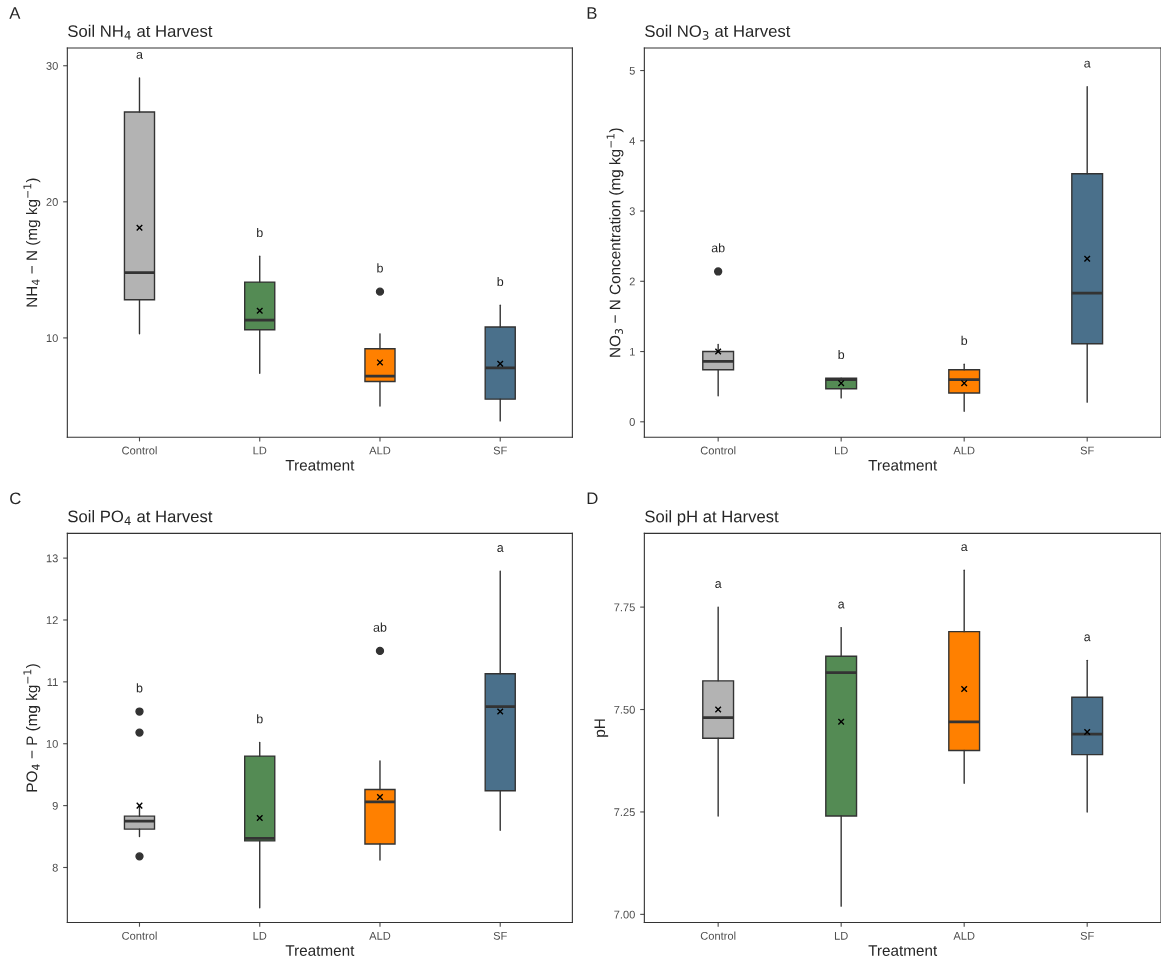 This screenshot has width=1161, height=961. I want to click on y-tick-label: 20, so click(52, 202).